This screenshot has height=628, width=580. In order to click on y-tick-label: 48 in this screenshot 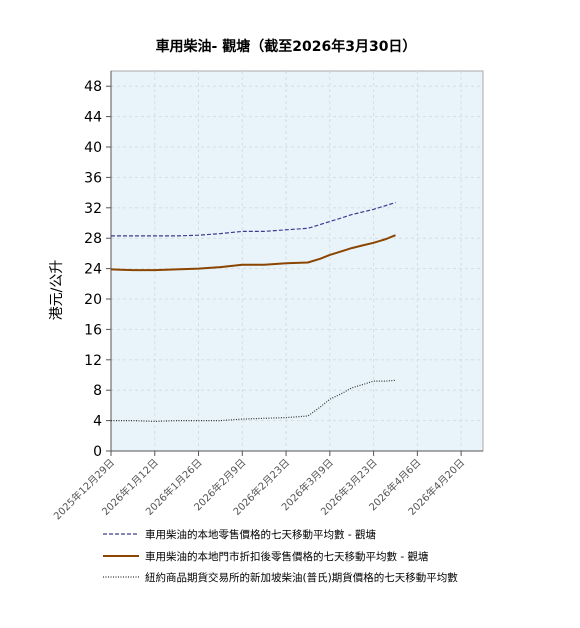, I will do `click(93, 87)`.